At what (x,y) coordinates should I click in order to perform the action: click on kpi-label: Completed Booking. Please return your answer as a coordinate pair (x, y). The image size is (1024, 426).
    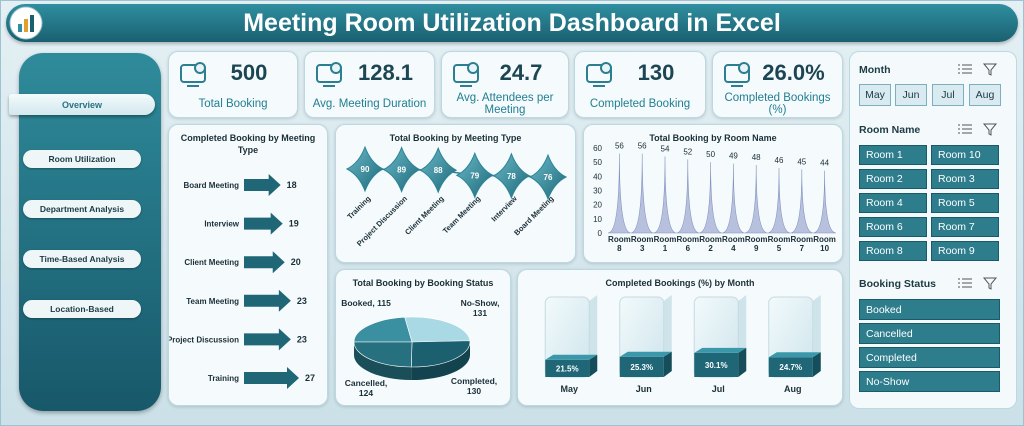
    Looking at the image, I should click on (640, 103).